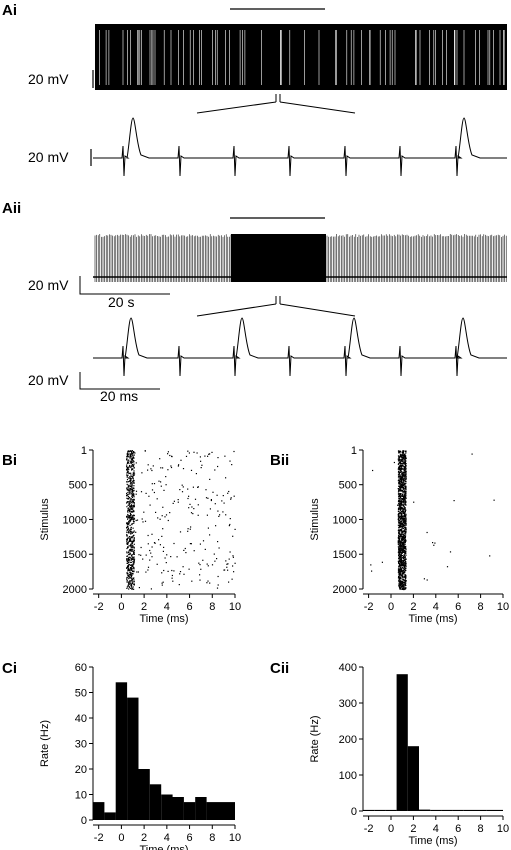 The image size is (511, 850). Describe the element at coordinates (84, 821) in the screenshot. I see `y-tick-label: 0` at that location.